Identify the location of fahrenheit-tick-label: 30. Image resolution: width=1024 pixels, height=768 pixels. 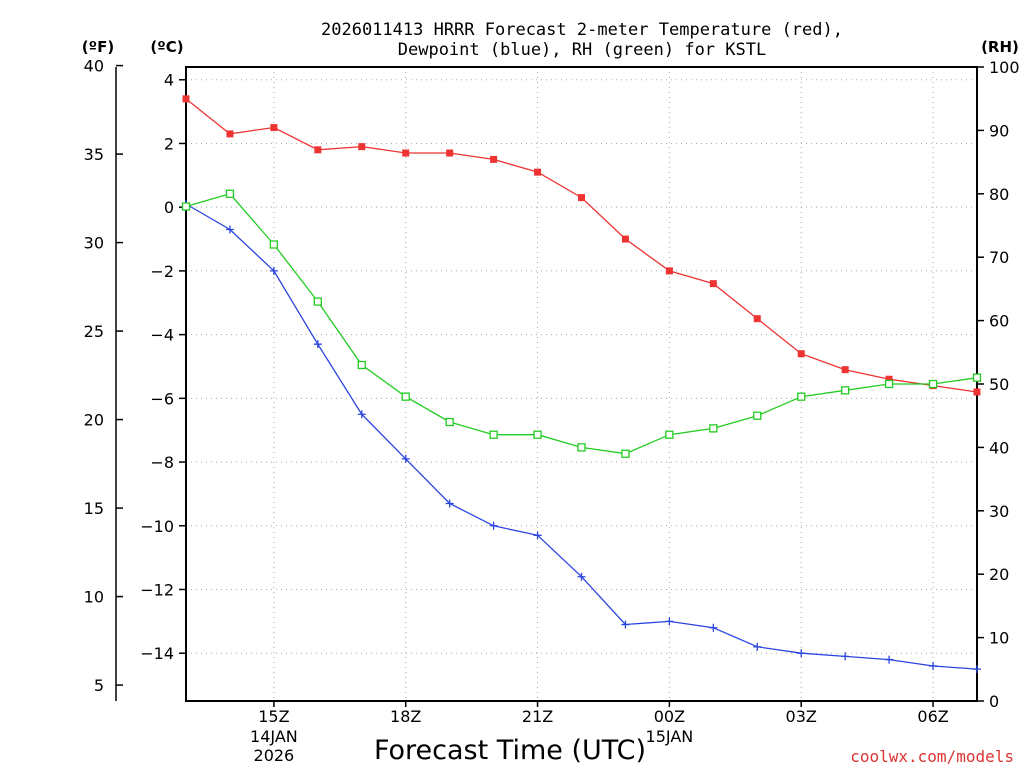
(94, 243).